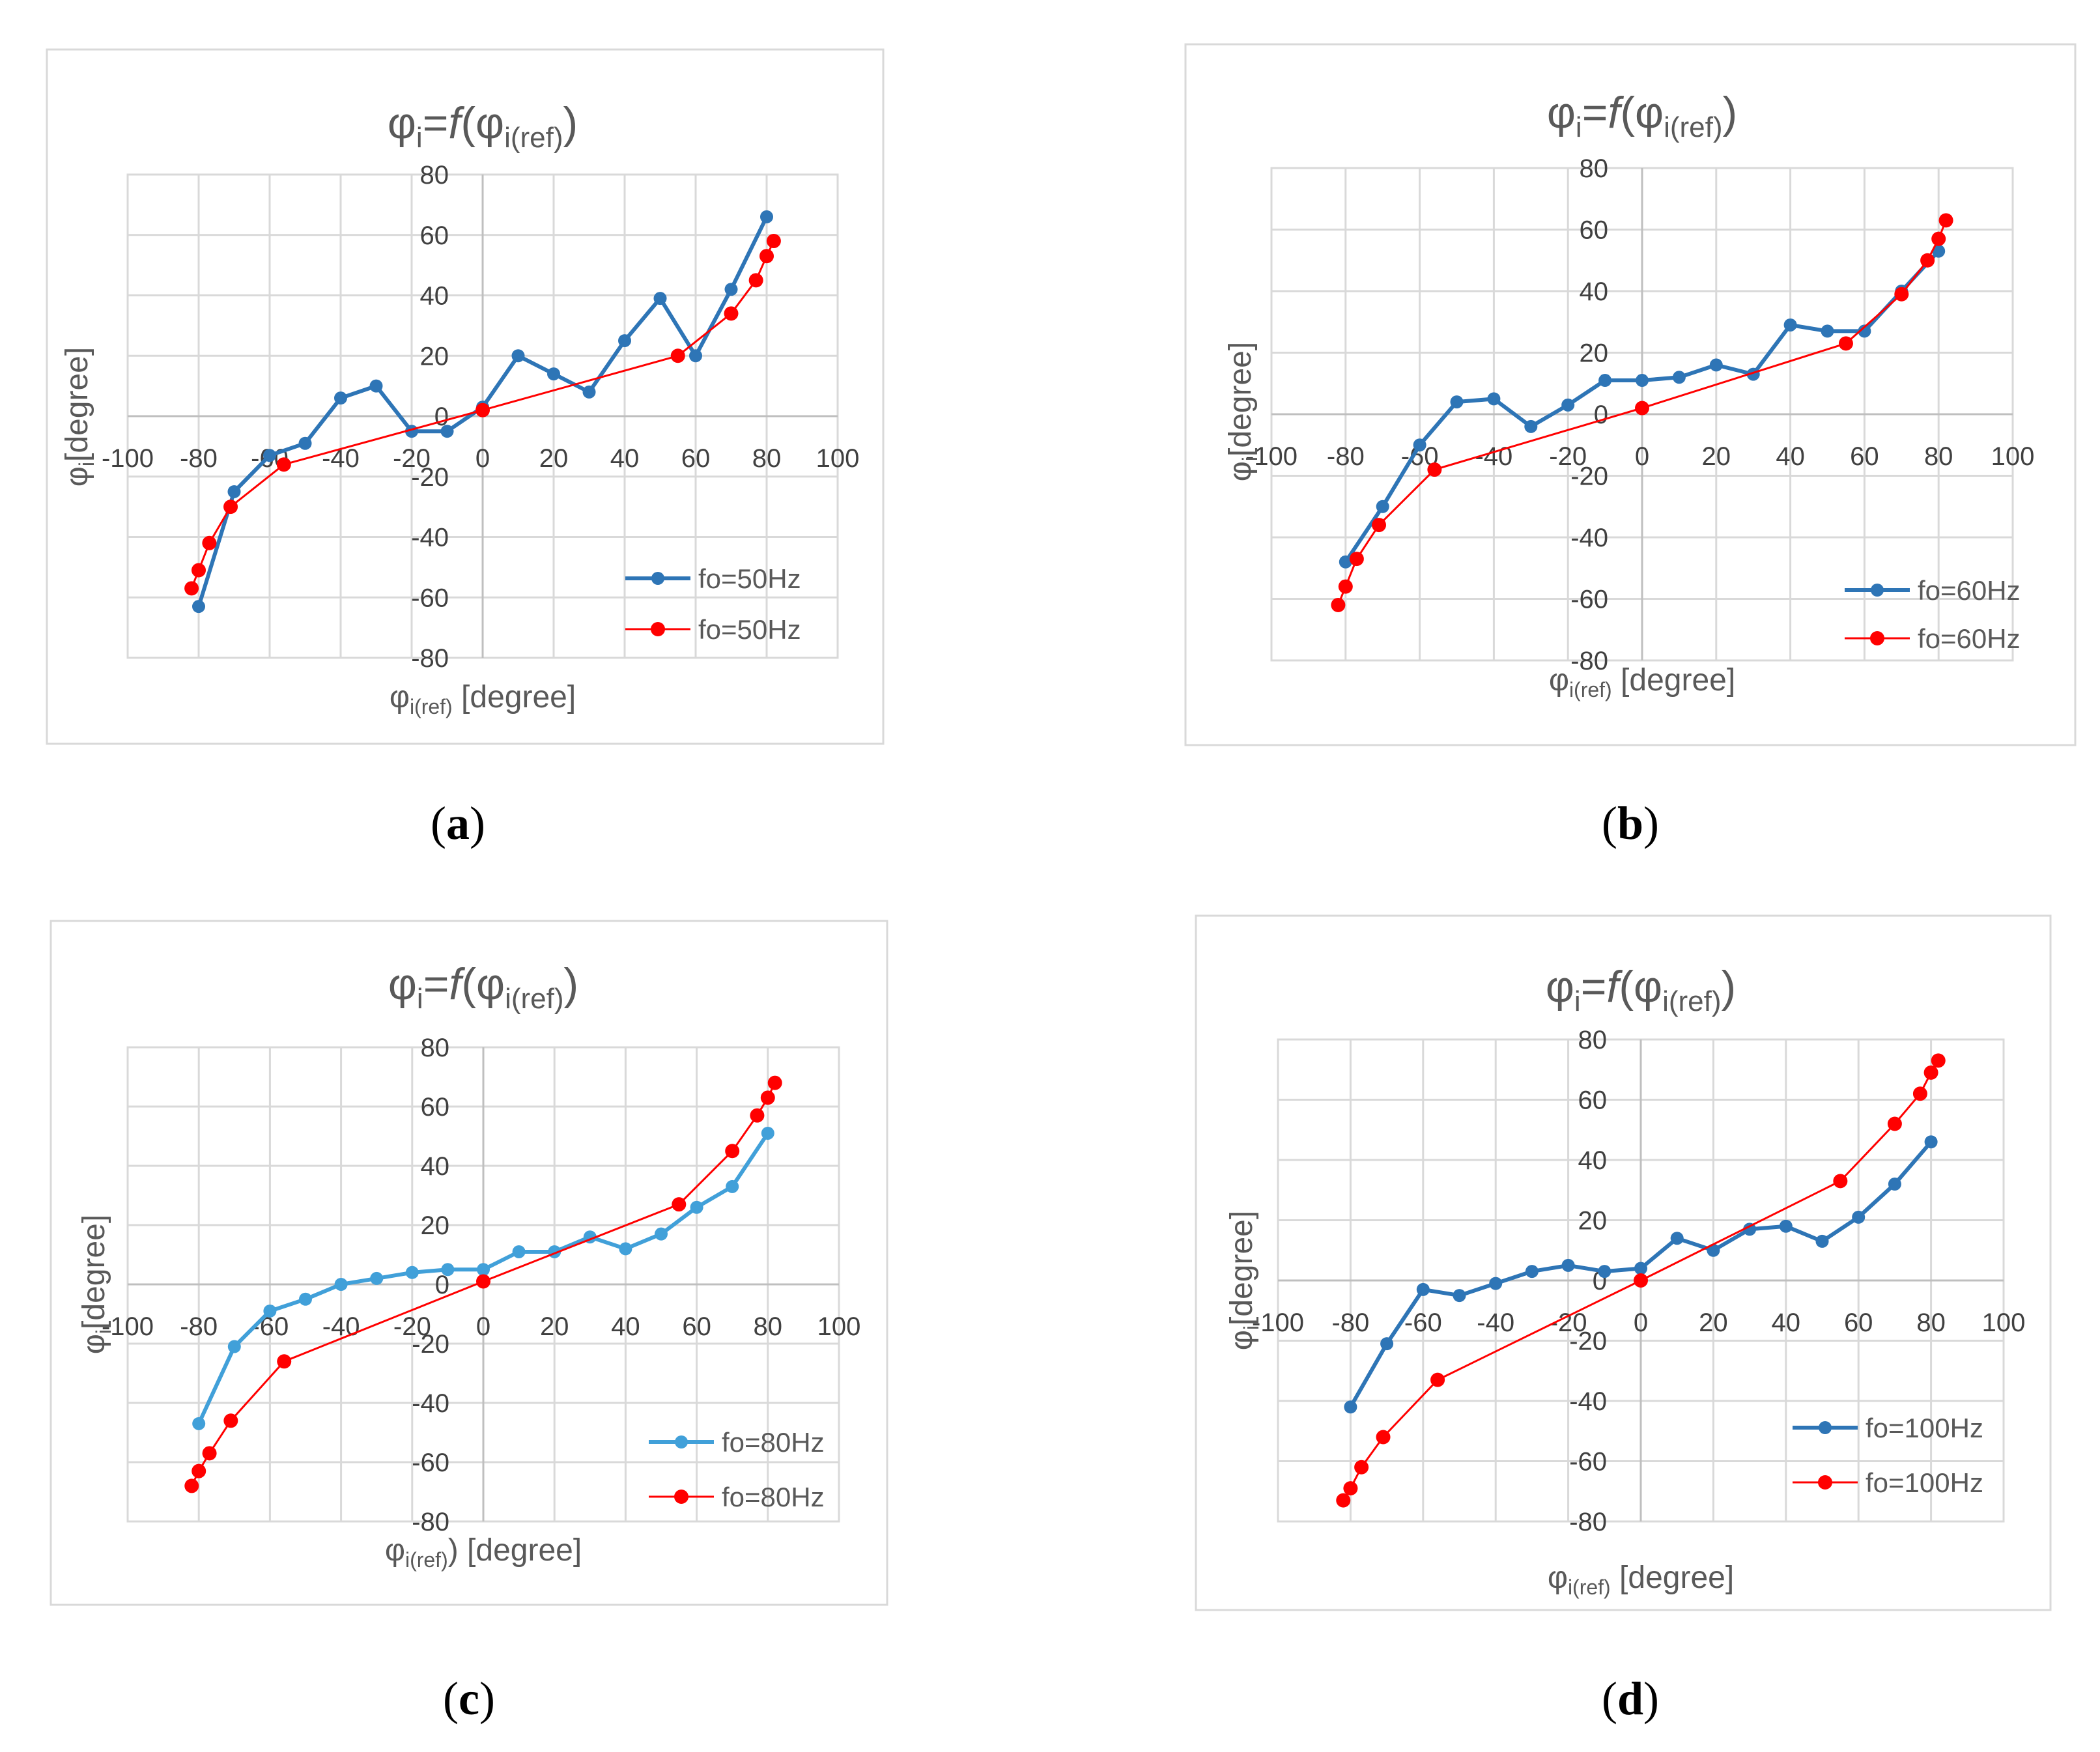 This screenshot has width=2100, height=1752. Describe the element at coordinates (1593, 1160) in the screenshot. I see `y-tick-label: 40` at that location.